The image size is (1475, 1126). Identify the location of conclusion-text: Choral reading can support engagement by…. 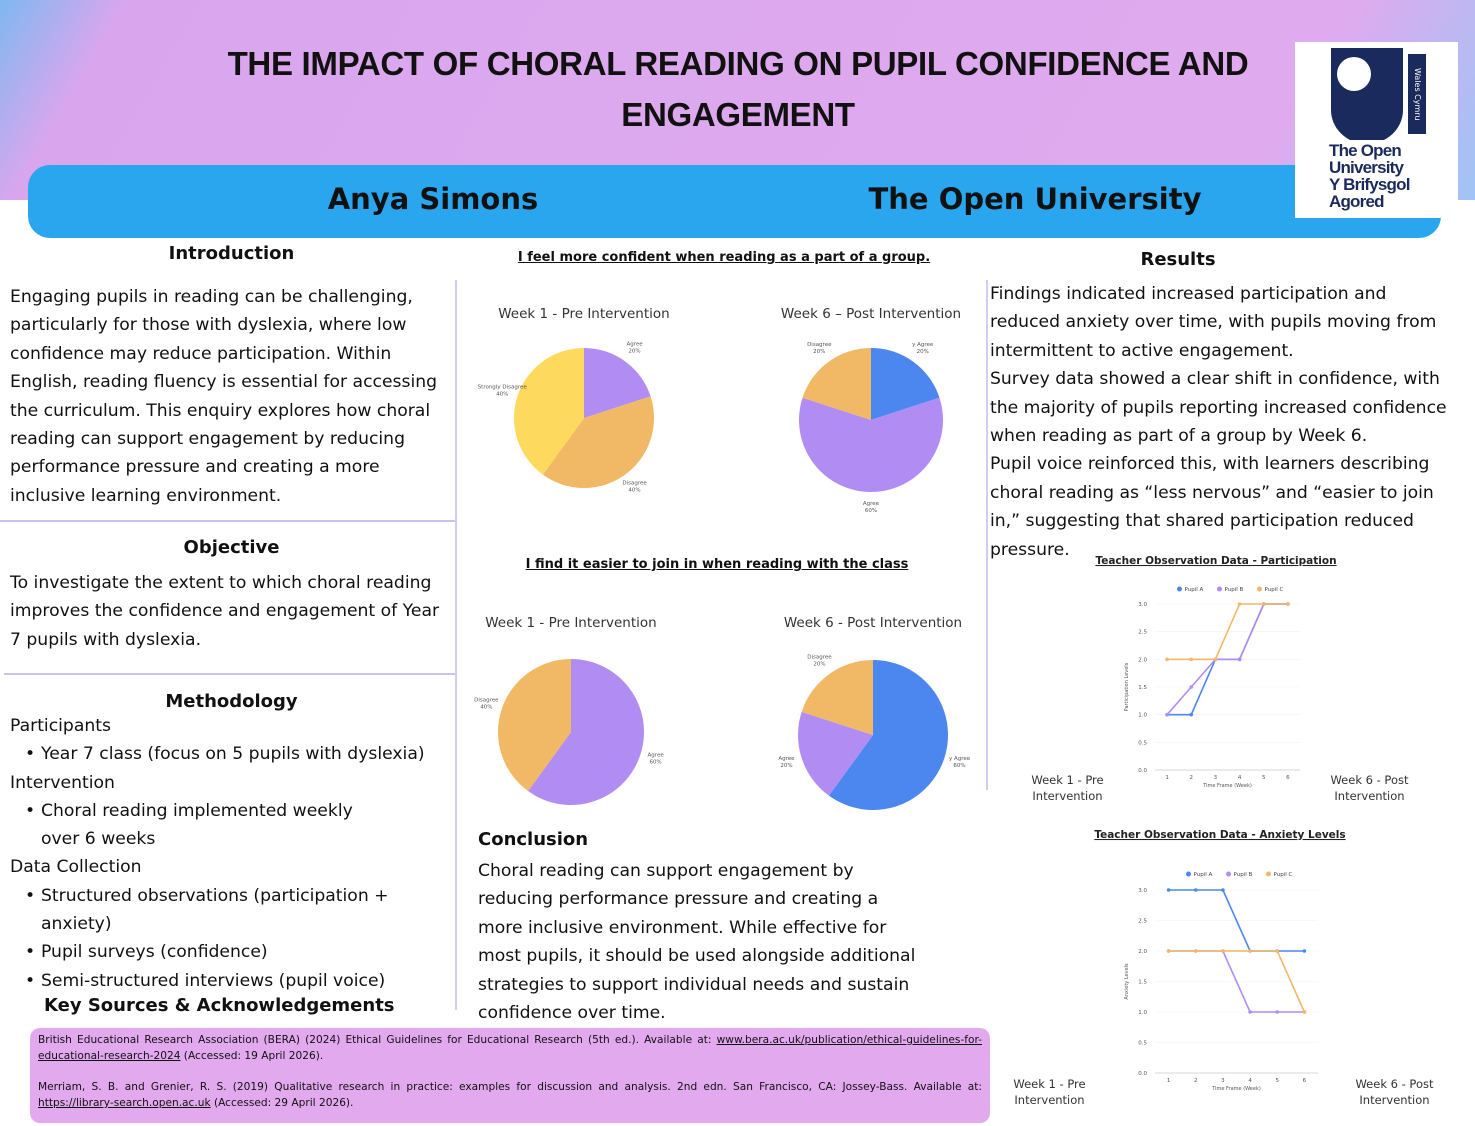
(697, 942).